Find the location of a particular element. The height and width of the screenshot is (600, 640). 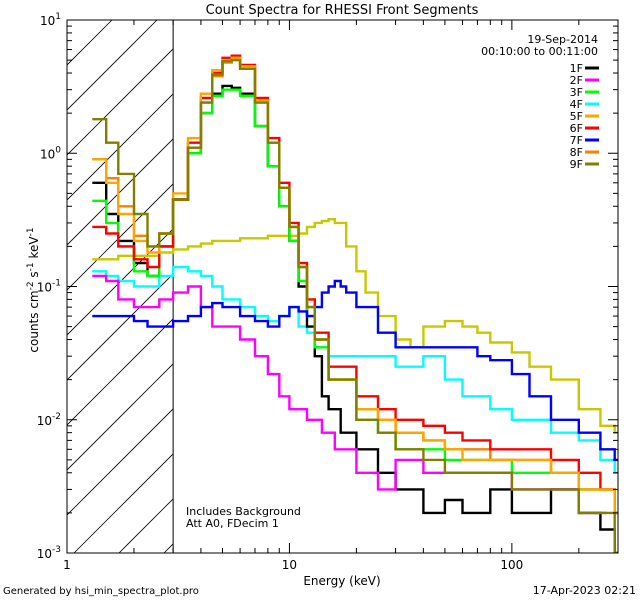

y-axis-label: counts cm-2 s-1 keV-1 is located at coordinates (33, 289).